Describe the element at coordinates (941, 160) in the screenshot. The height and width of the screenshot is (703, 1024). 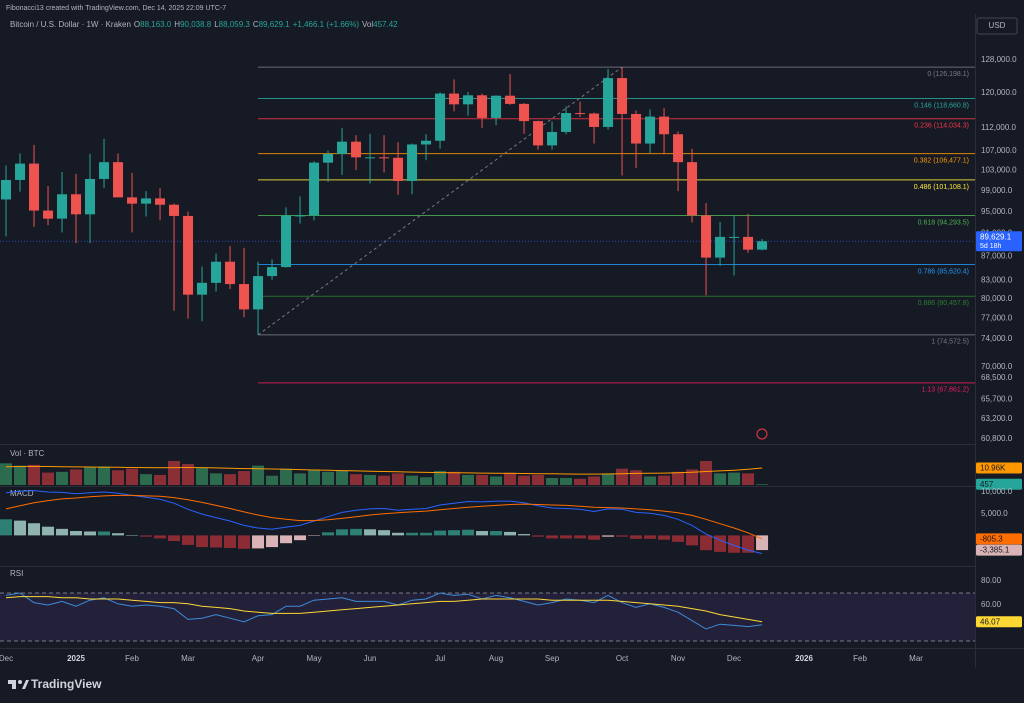
I see `fib-label: 0.382 (106,477.1)` at that location.